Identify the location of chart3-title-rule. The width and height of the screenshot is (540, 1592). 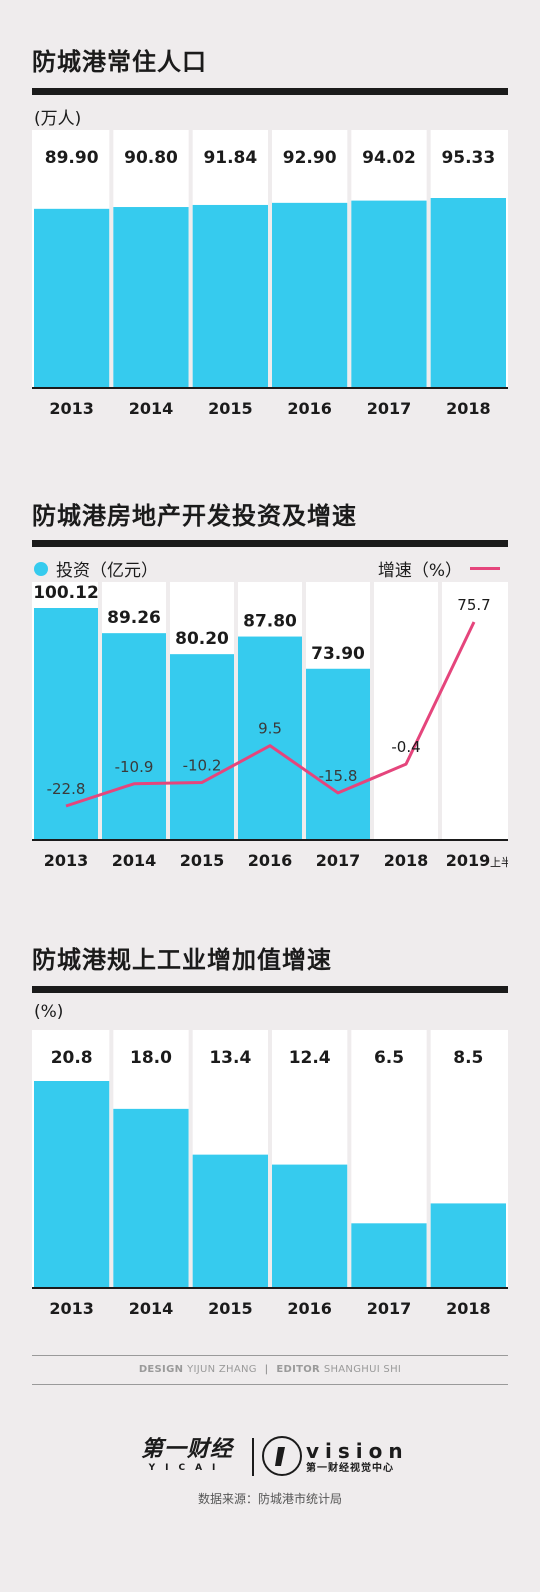
(270, 989).